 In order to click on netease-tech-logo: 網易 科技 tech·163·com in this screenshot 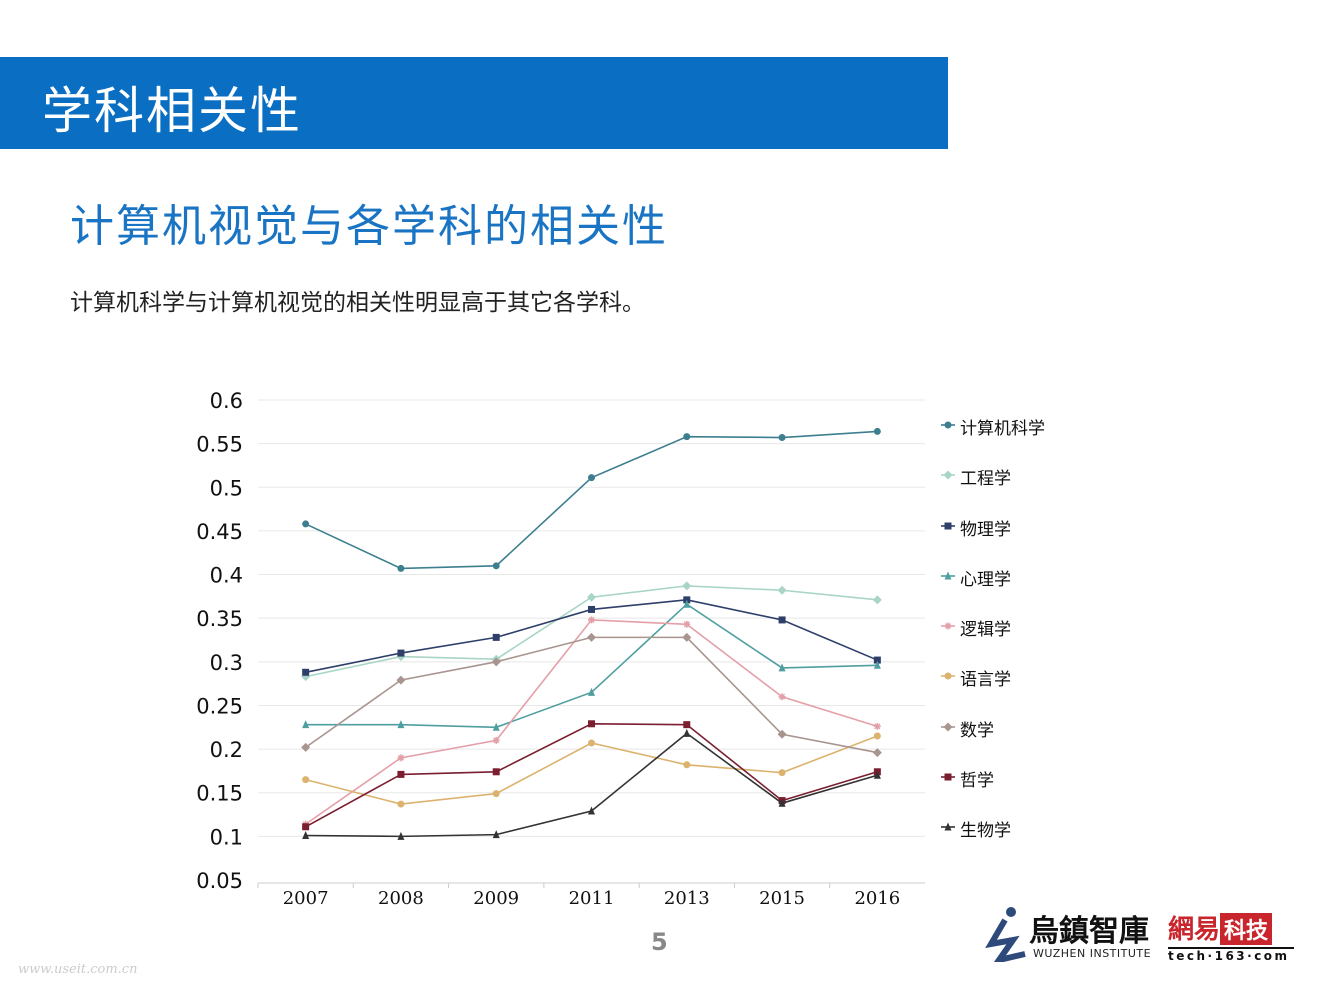, I will do `click(1231, 936)`.